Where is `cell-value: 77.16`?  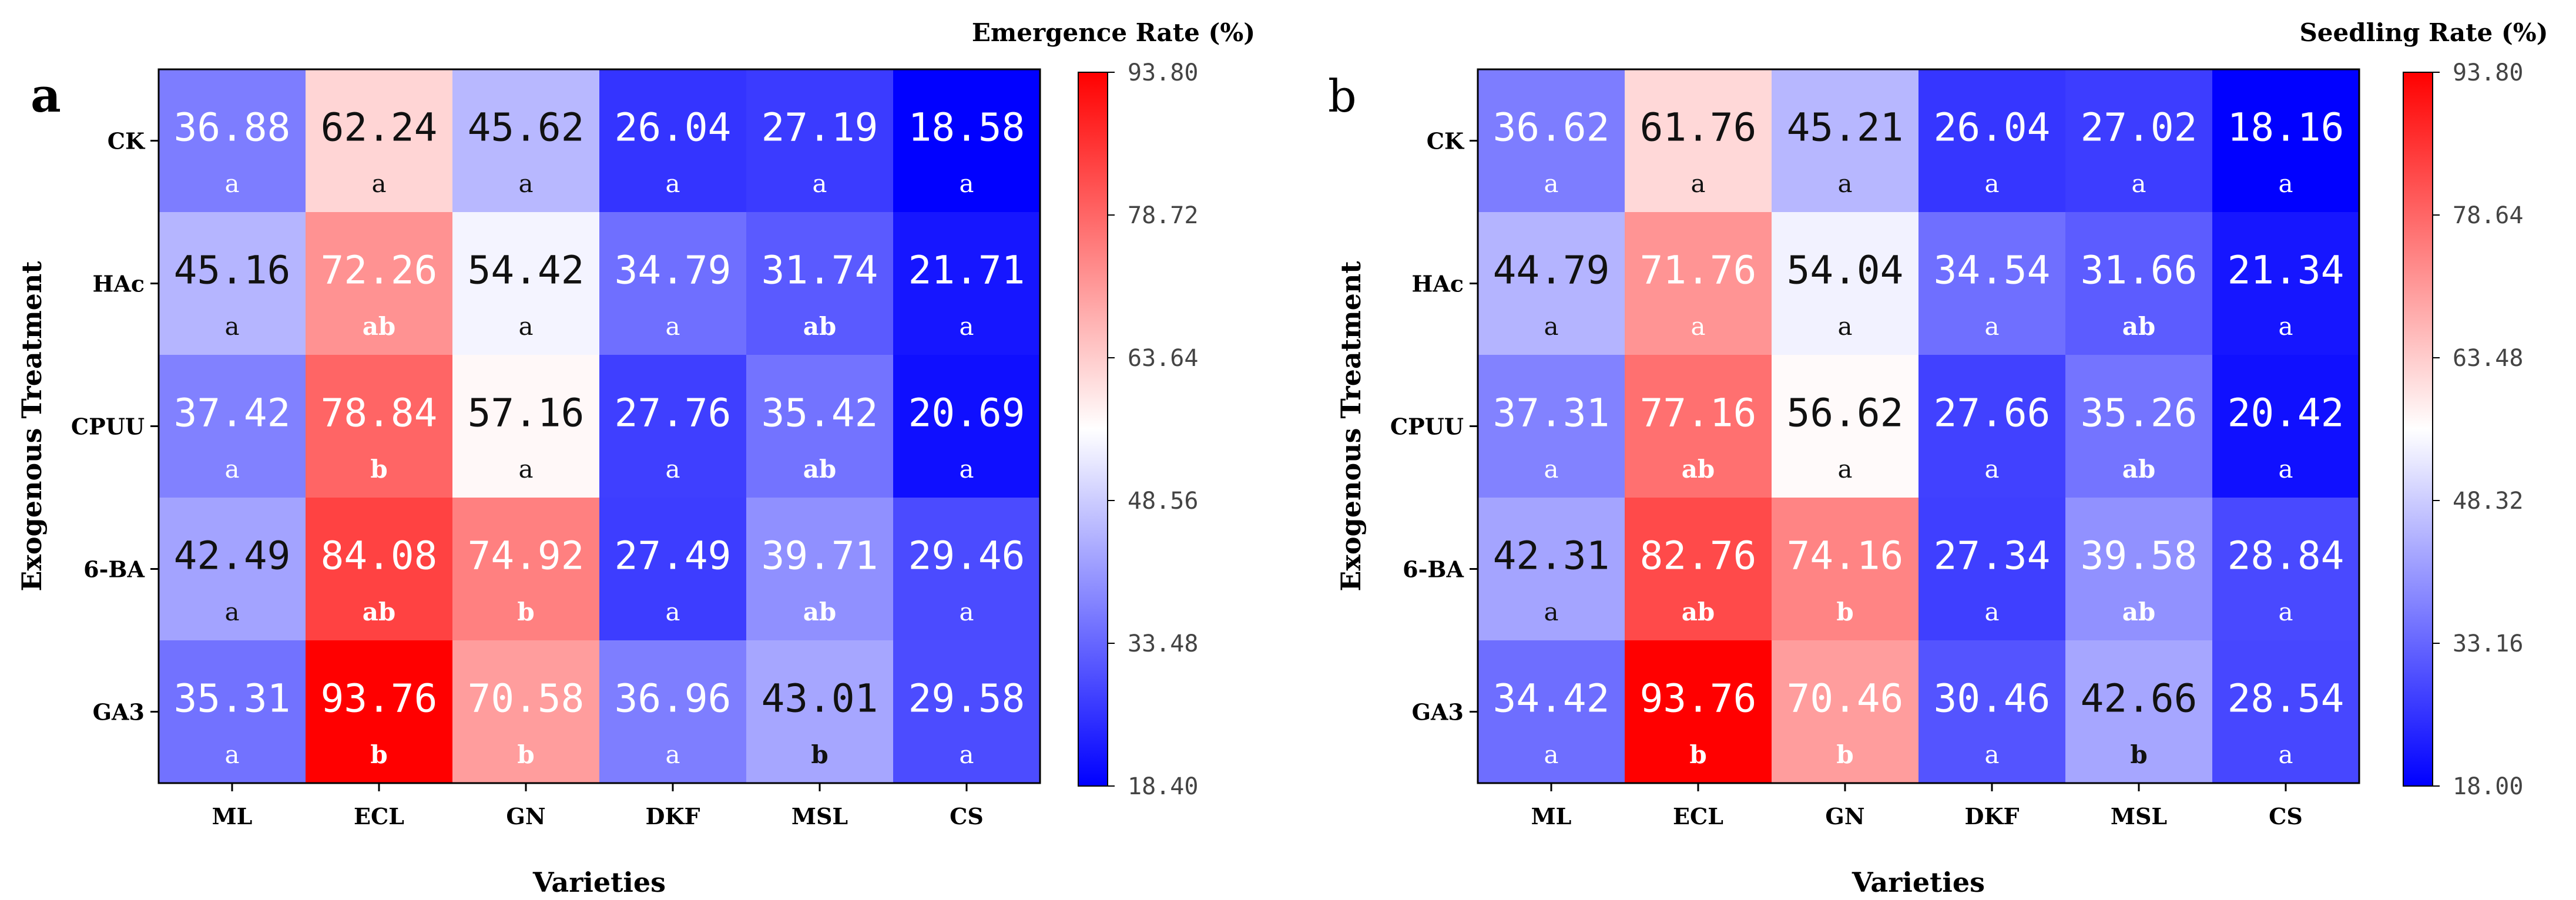 cell-value: 77.16 is located at coordinates (1699, 414).